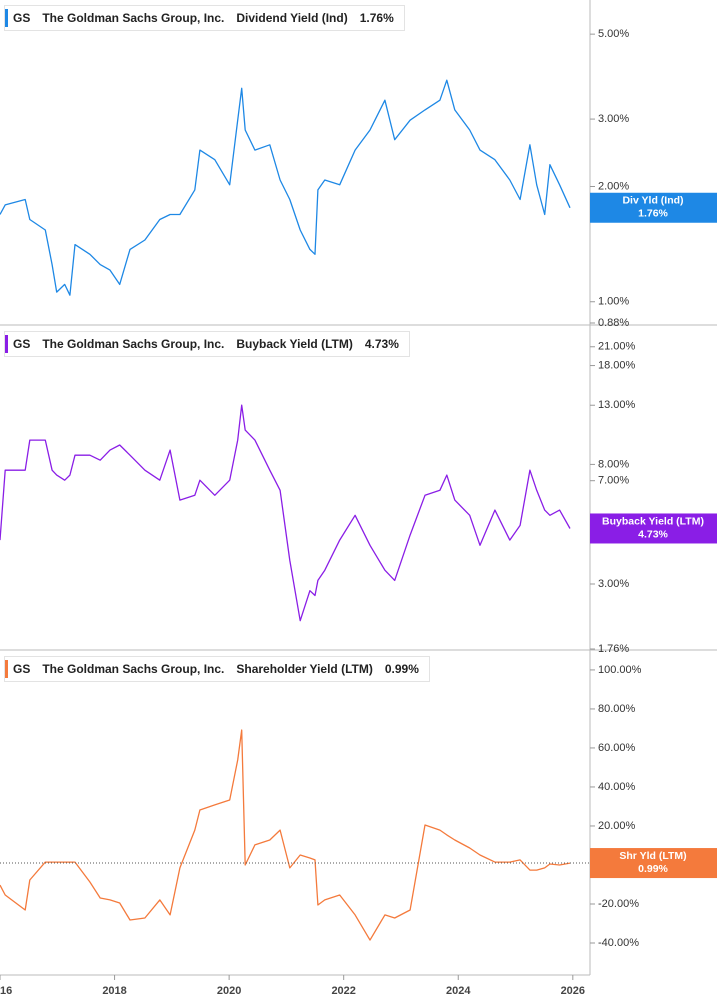  Describe the element at coordinates (617, 365) in the screenshot. I see `y-tick-label: 18.00%` at that location.